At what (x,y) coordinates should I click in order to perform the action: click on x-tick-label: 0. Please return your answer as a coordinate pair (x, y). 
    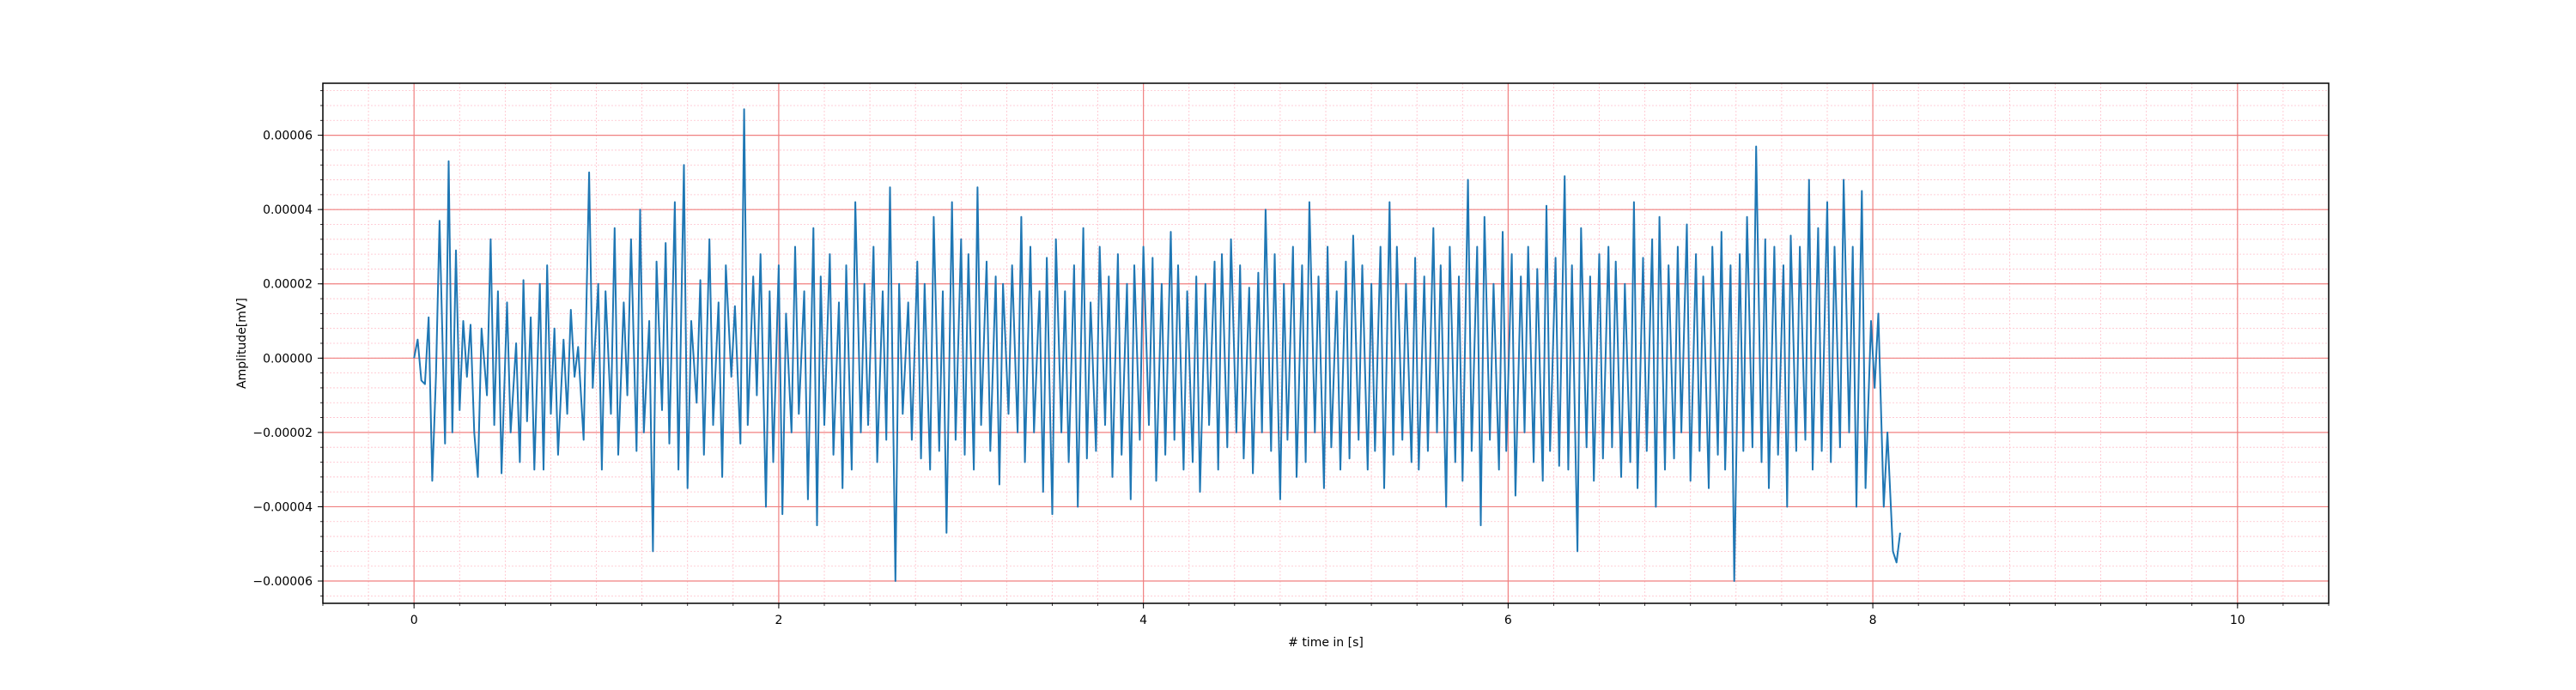
    Looking at the image, I should click on (414, 620).